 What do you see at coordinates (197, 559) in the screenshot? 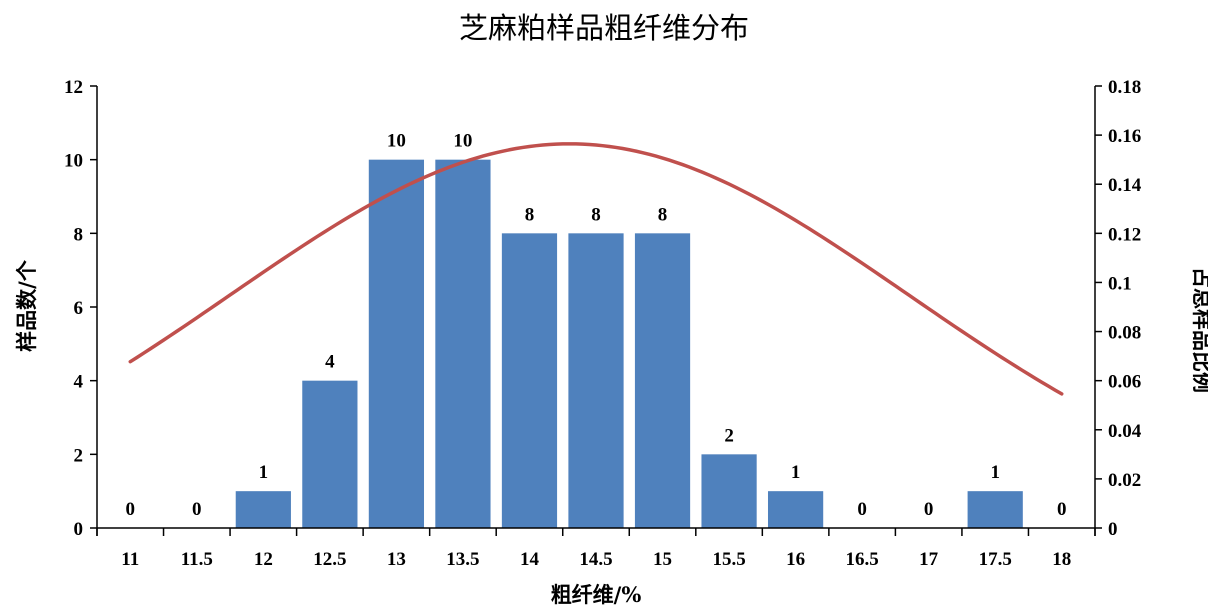
I see `x-tick-label: 11.5` at bounding box center [197, 559].